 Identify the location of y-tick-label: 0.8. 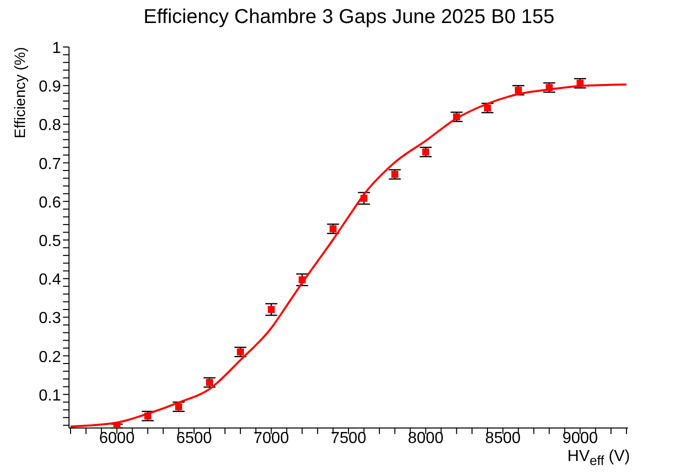
(50, 125).